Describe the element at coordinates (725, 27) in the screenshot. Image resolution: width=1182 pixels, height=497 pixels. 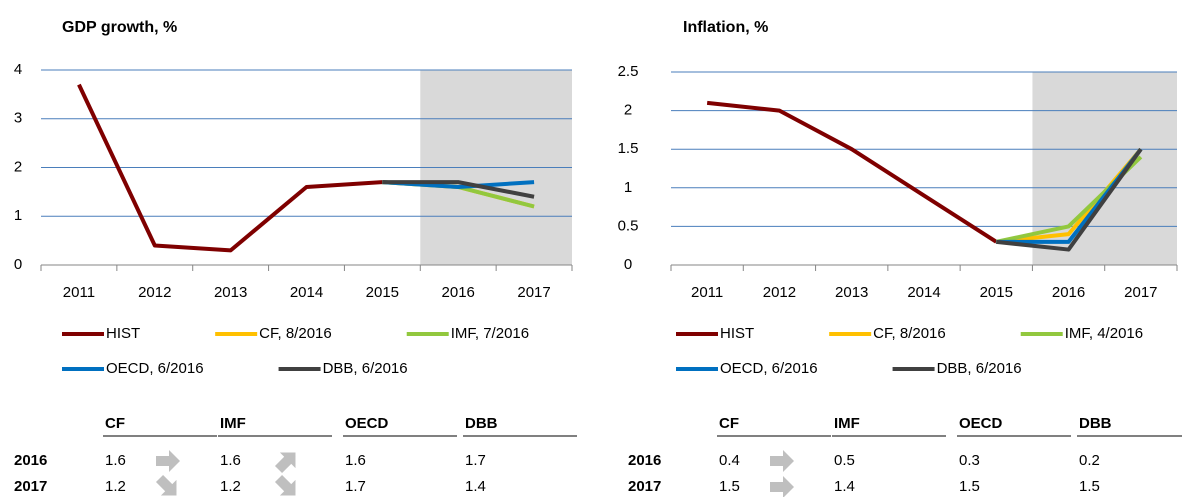
I see `chart-title: Inflation, %` at that location.